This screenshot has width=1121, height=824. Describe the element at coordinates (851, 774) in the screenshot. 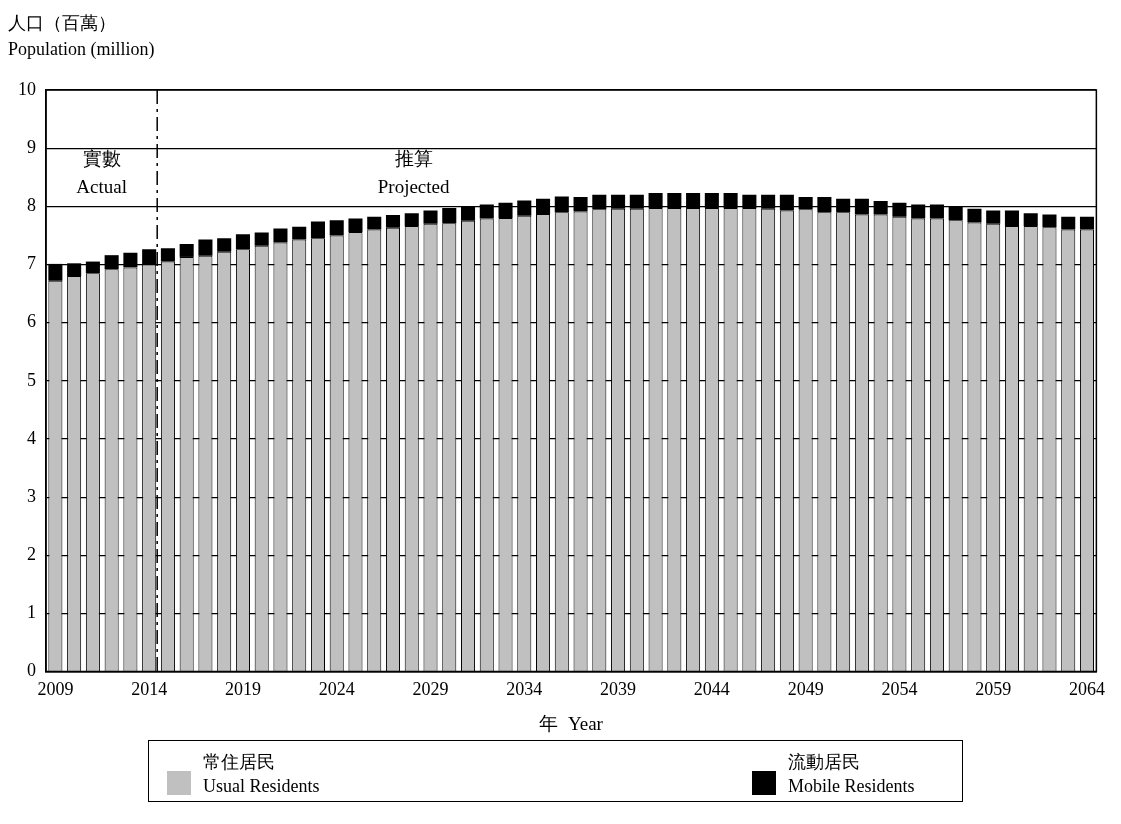

I see `legend-label: 流動居民 Mobile Residents` at that location.